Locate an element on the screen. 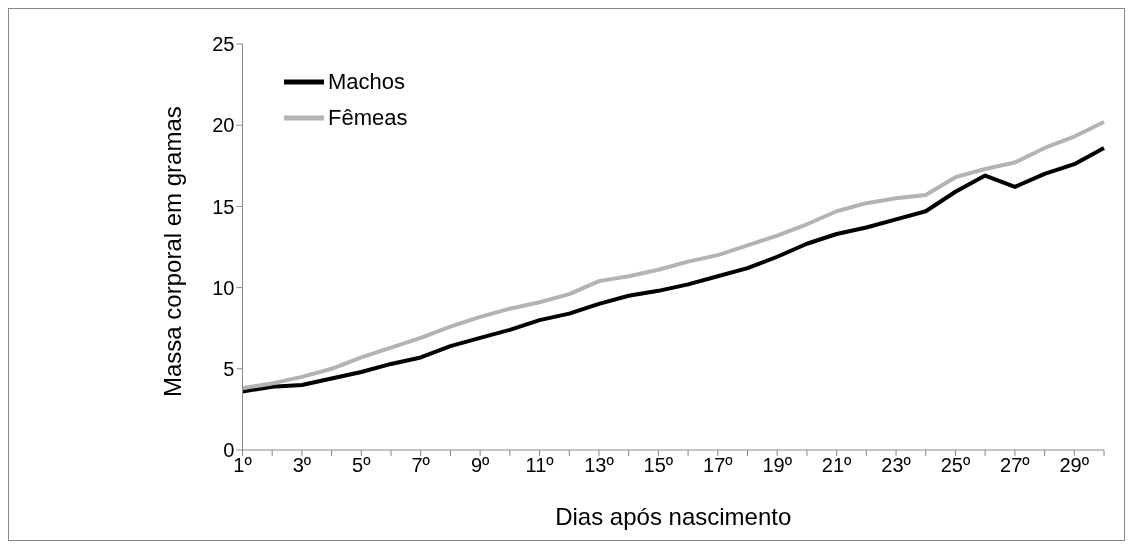  y-tick-label: 0 is located at coordinates (229, 450).